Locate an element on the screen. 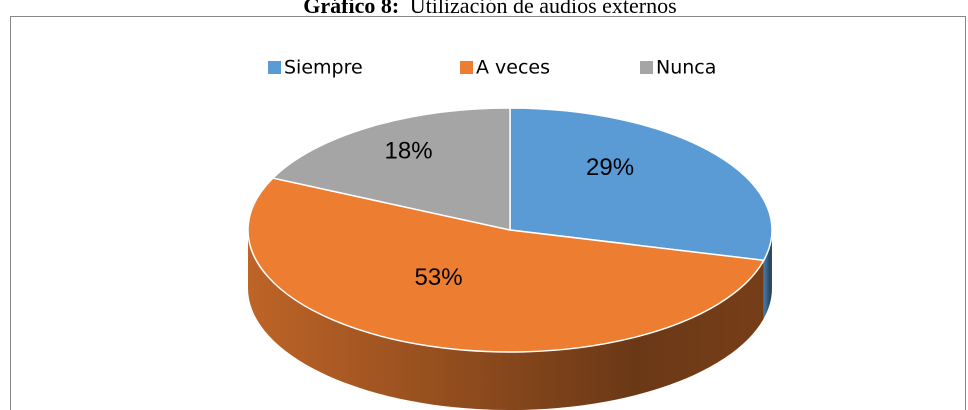 The image size is (968, 410). title-text: Utilización de audios externos is located at coordinates (543, 9).